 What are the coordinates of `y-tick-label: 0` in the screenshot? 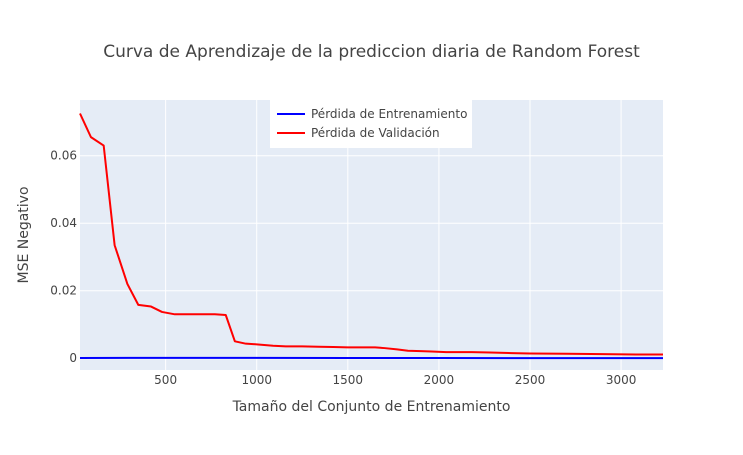 It's located at (73, 358).